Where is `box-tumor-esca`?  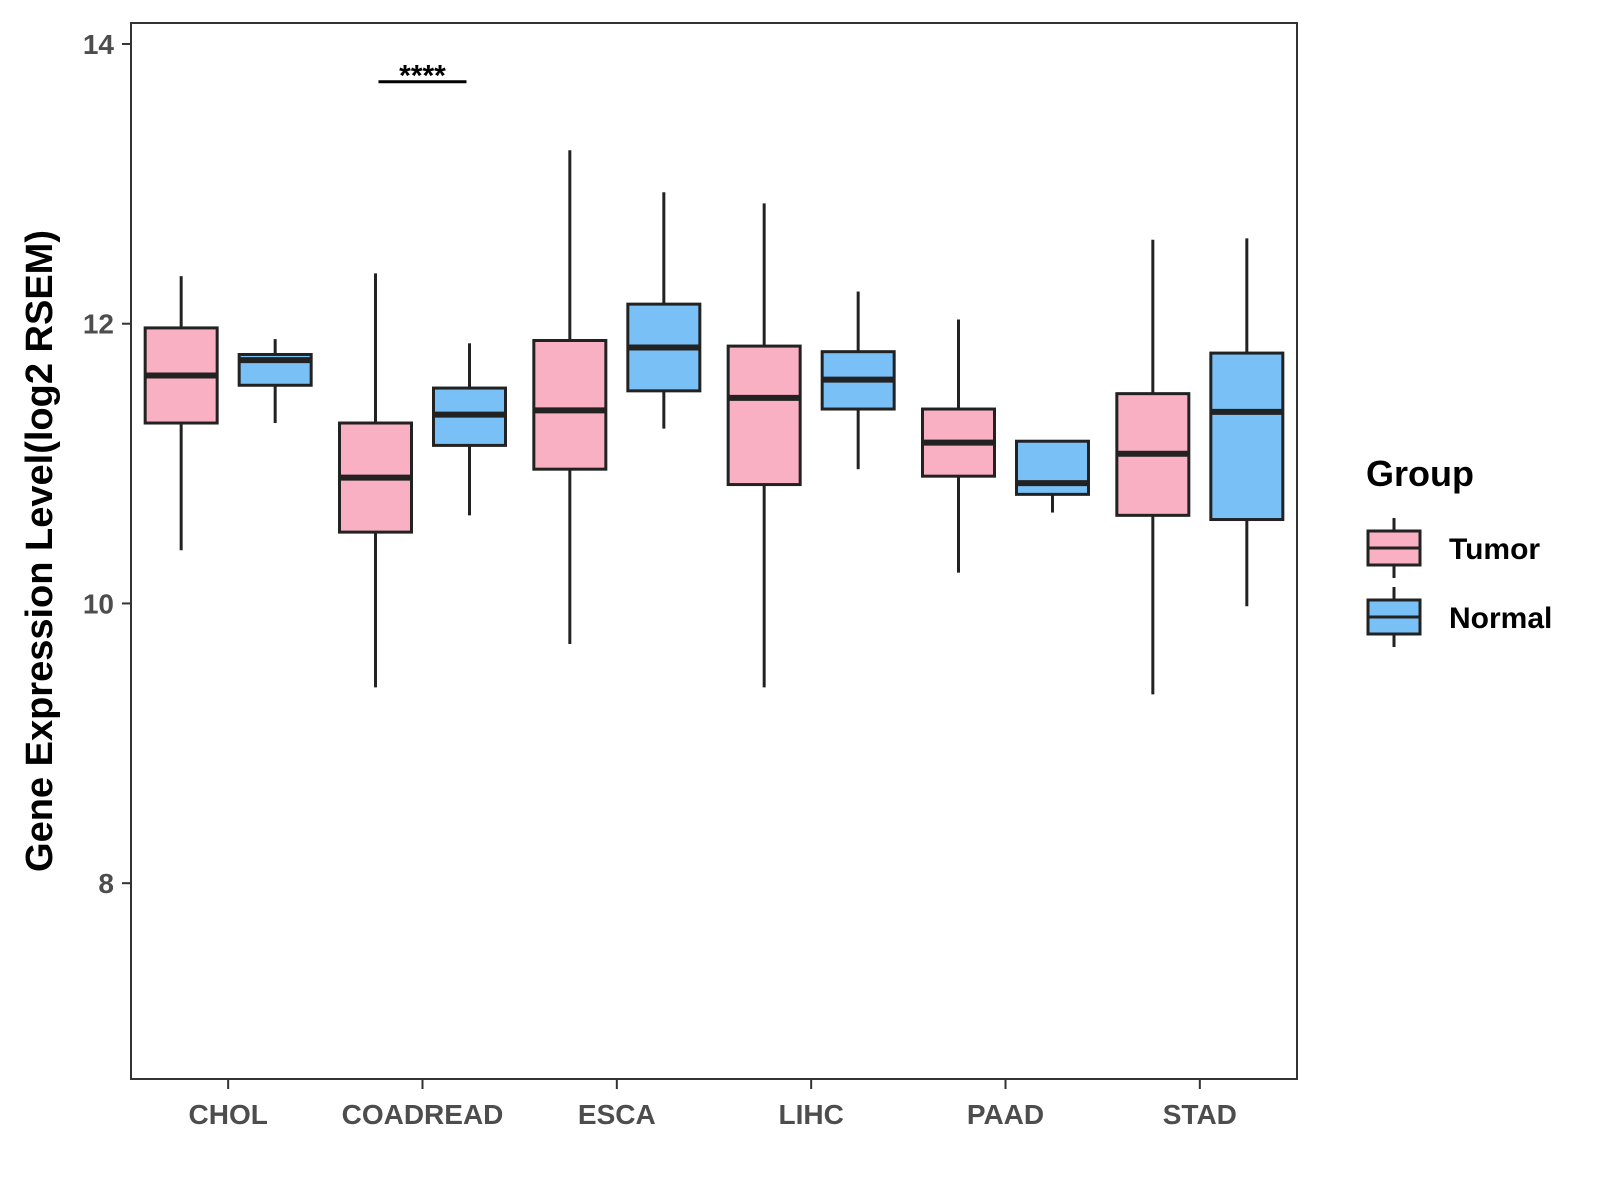 box-tumor-esca is located at coordinates (570, 397).